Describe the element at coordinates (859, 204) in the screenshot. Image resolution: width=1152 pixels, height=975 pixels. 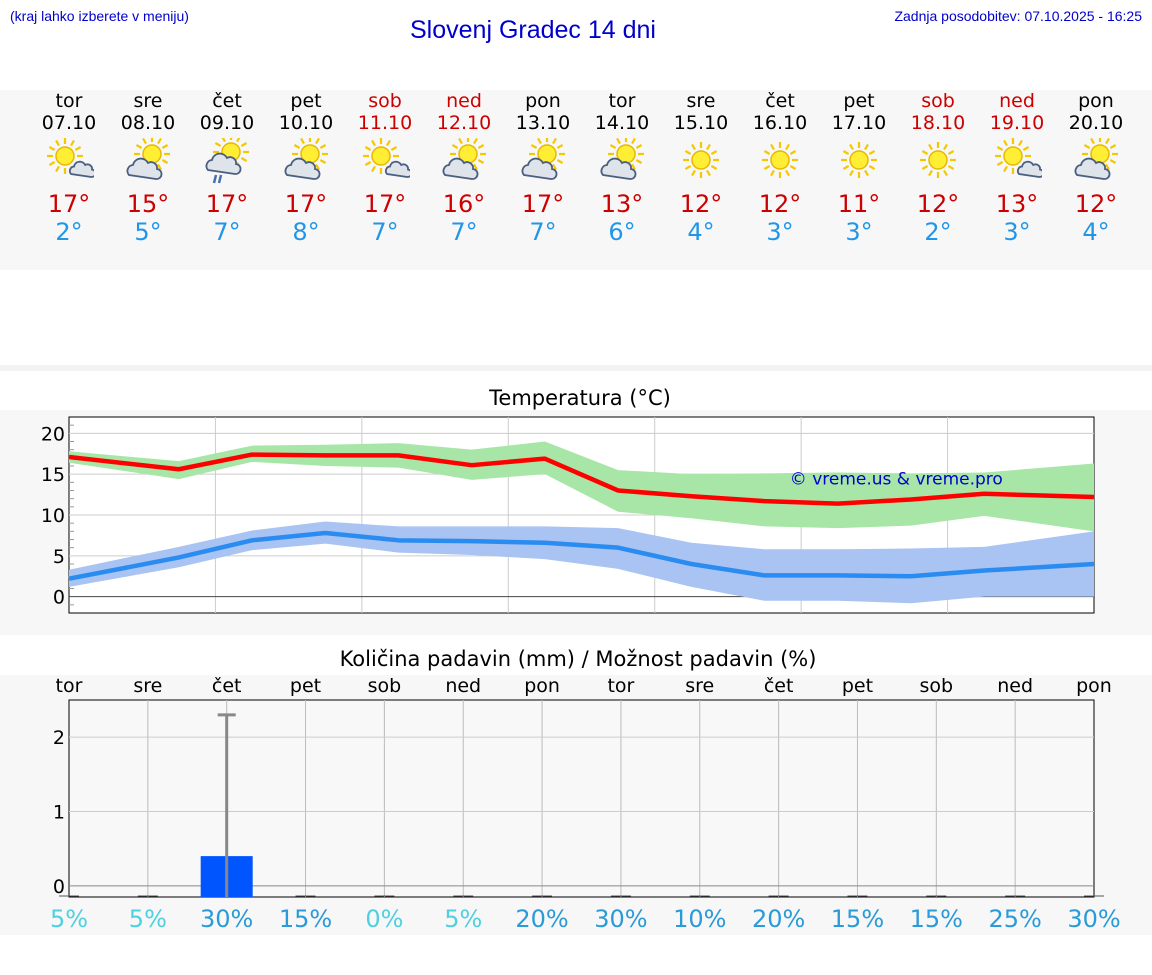
I see `max-temperature: 11°` at that location.